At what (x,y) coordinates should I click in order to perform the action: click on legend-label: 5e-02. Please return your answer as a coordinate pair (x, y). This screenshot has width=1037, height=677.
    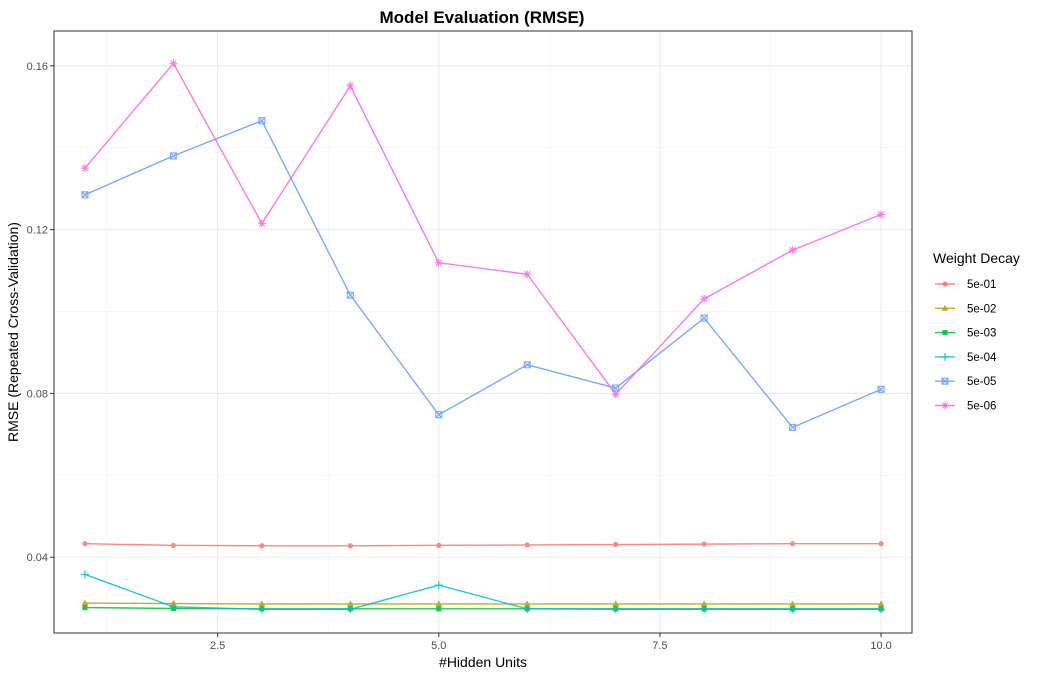
    Looking at the image, I should click on (981, 309).